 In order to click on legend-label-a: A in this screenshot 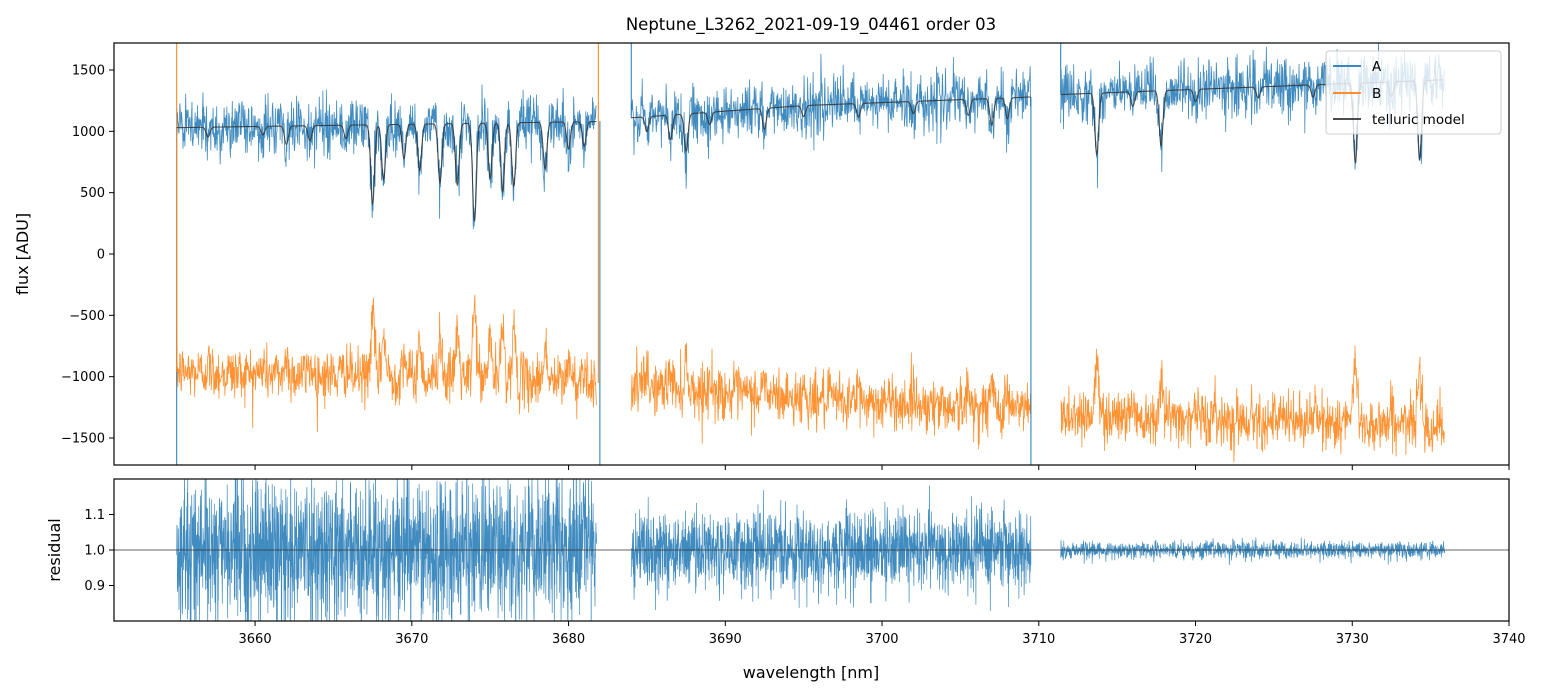, I will do `click(1377, 67)`.